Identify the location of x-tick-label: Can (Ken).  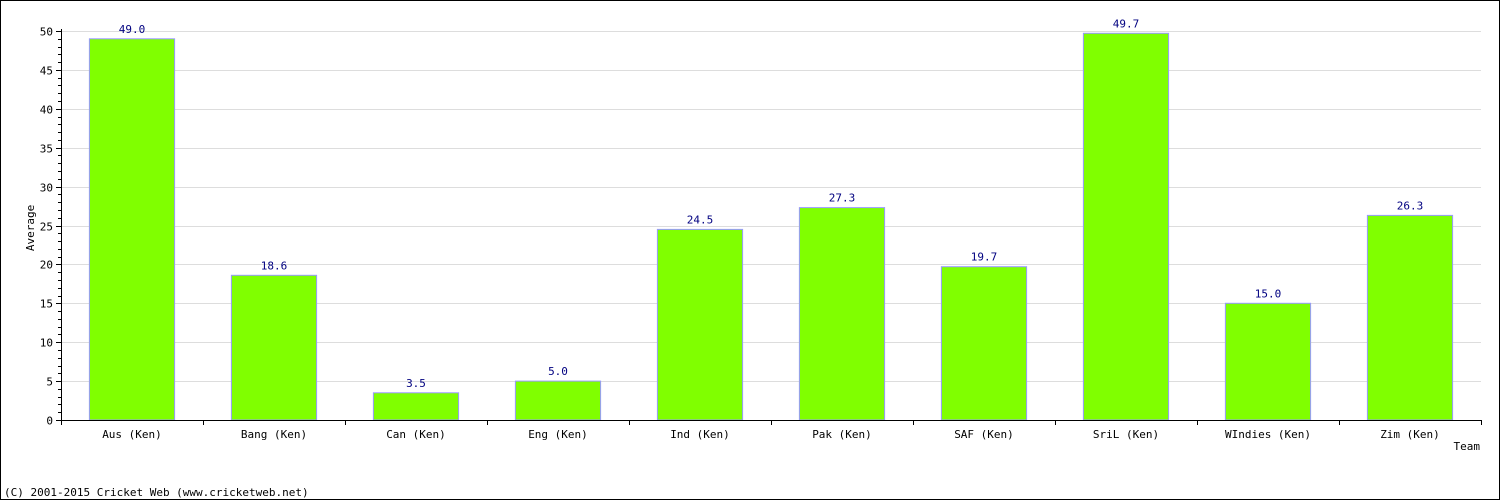
(416, 434).